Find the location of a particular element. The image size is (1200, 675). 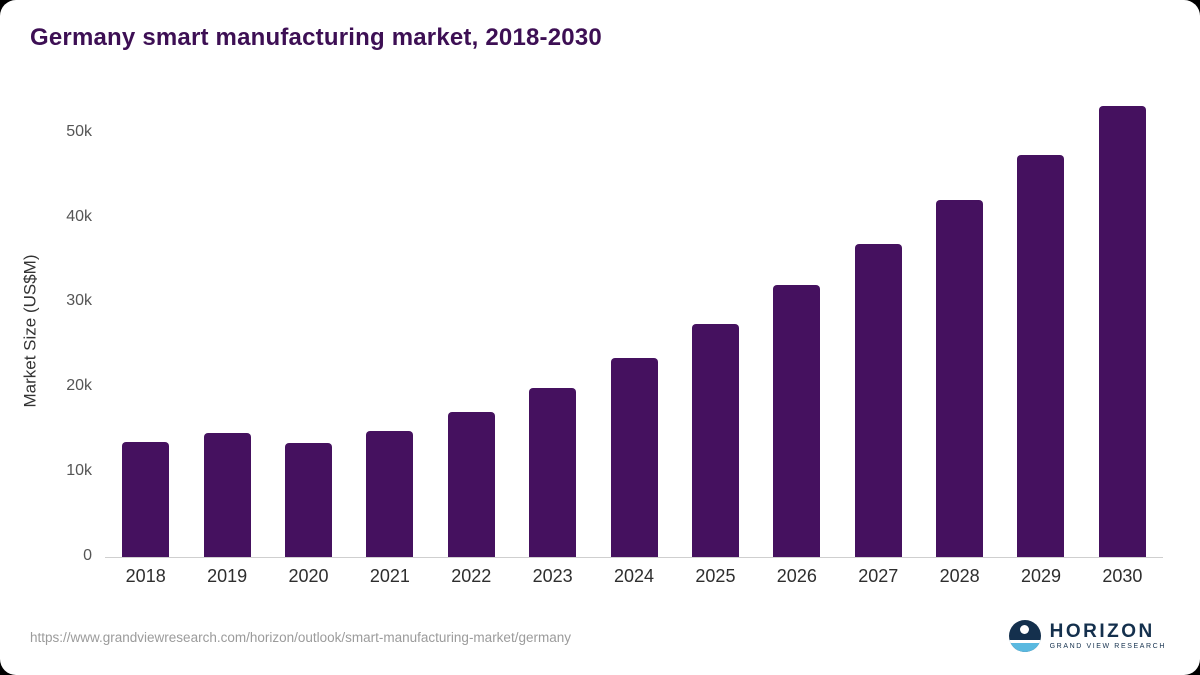

y-tick-label: 50k is located at coordinates (79, 131).